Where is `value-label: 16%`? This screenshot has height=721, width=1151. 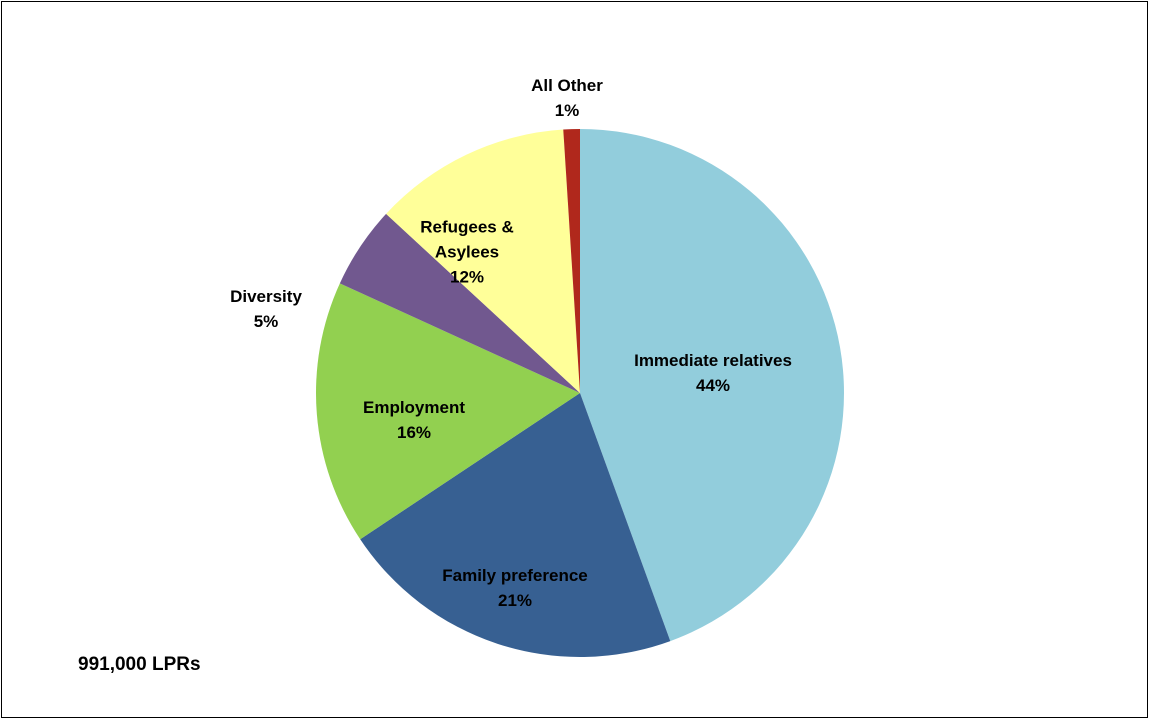
value-label: 16% is located at coordinates (414, 432).